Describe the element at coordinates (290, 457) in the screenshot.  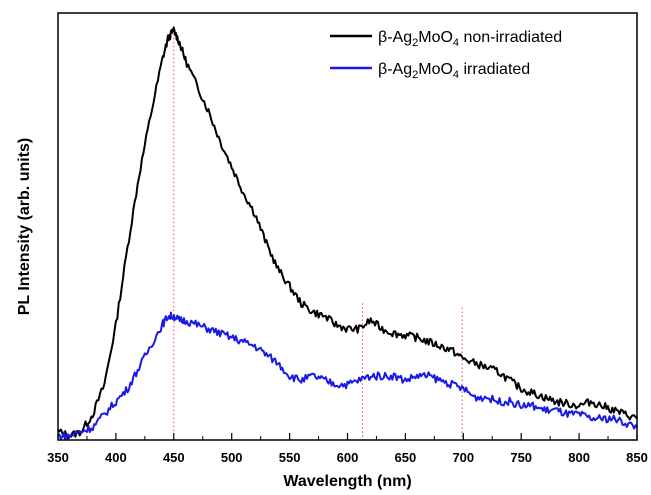
I see `x-tick-label: 550` at that location.